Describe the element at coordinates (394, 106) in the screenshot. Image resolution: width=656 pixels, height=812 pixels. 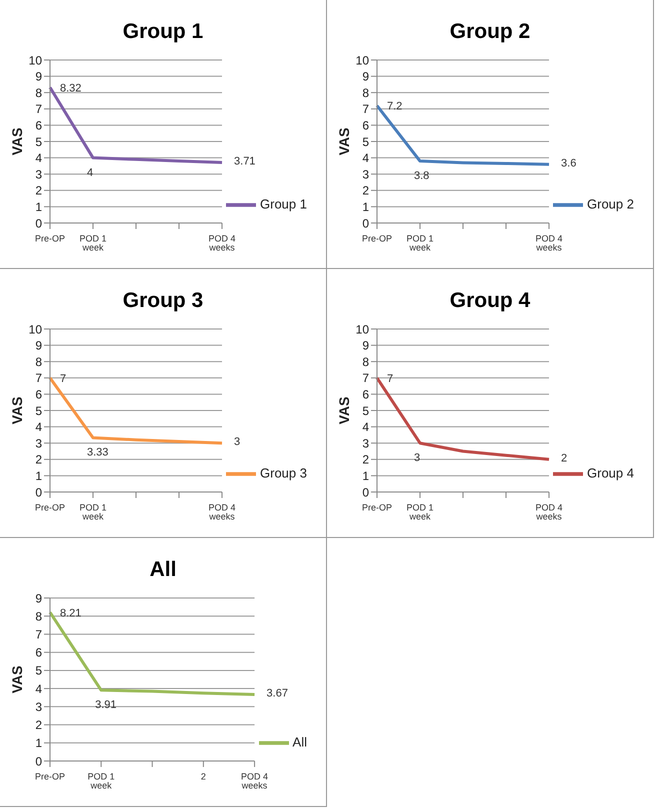
I see `data-label: 7.2` at that location.